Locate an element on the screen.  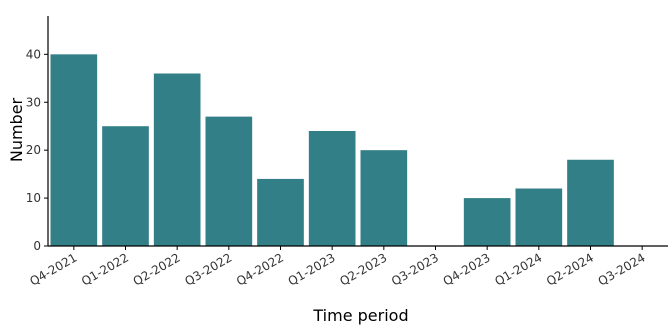
bar-q2-2022 is located at coordinates (177, 159).